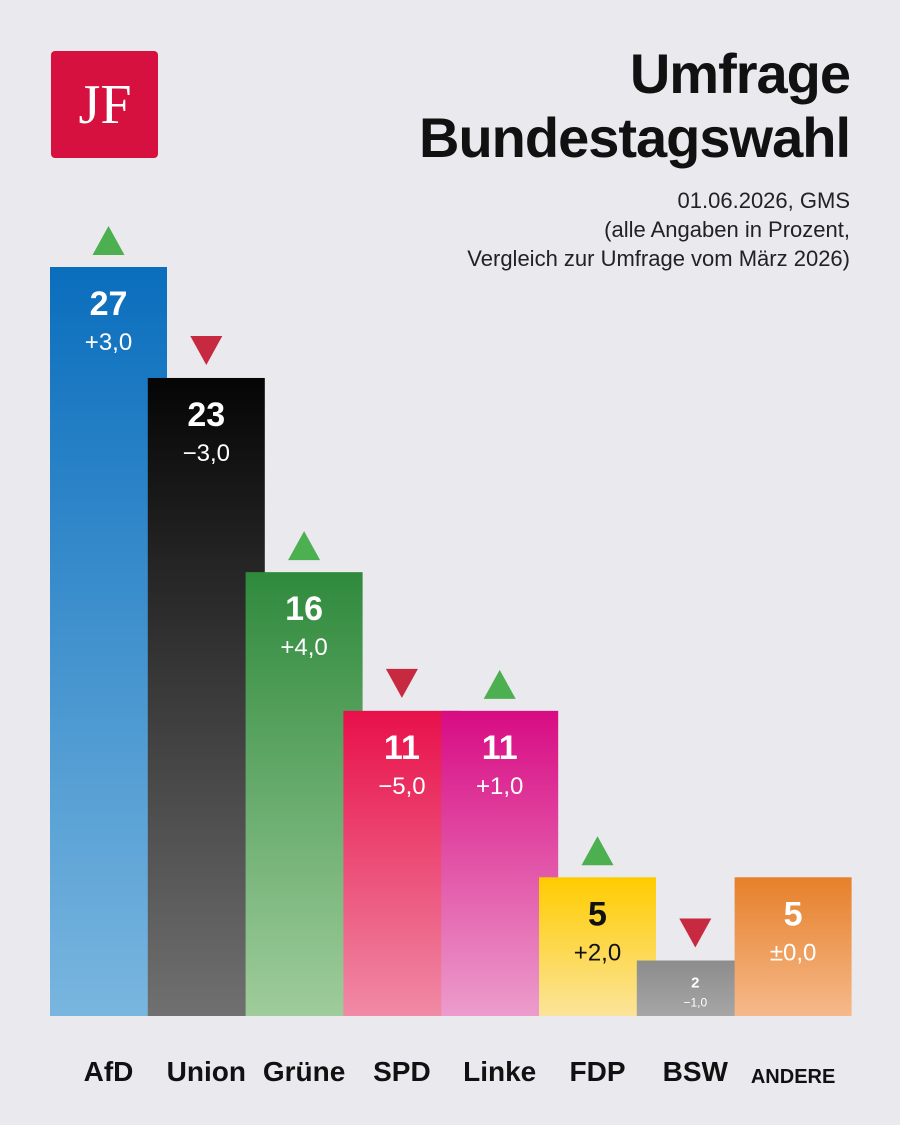  I want to click on value-label-union: 23, so click(206, 415).